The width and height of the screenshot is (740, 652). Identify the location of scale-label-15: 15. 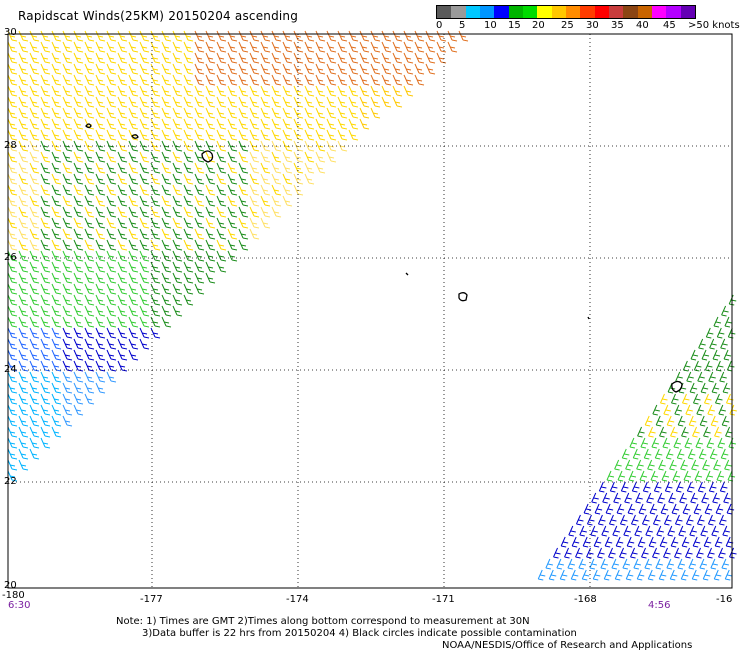
(514, 25).